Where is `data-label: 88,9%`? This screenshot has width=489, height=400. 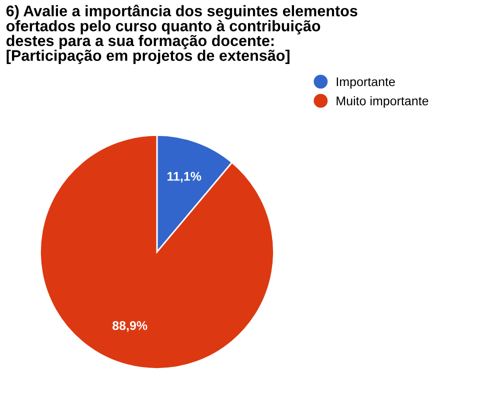 data-label: 88,9% is located at coordinates (130, 326).